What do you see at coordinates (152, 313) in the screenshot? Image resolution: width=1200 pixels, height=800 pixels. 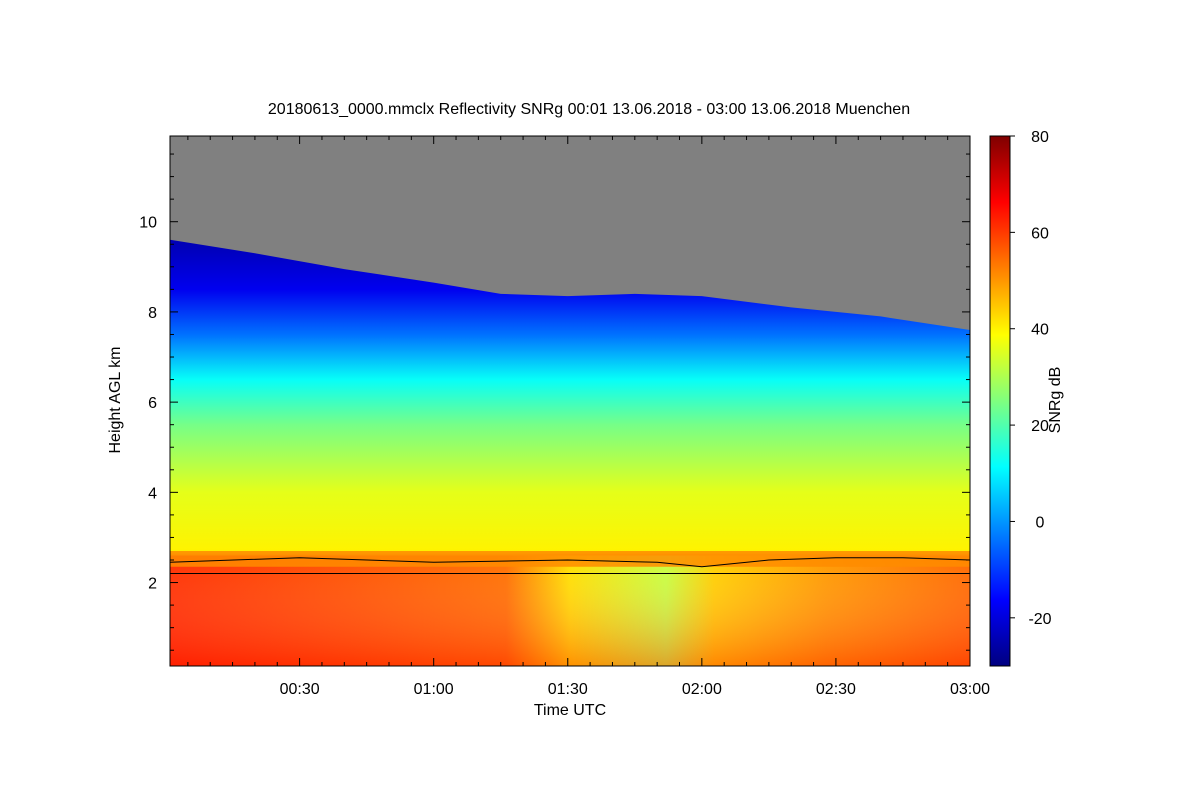 I see `y-tick-label: 8` at bounding box center [152, 313].